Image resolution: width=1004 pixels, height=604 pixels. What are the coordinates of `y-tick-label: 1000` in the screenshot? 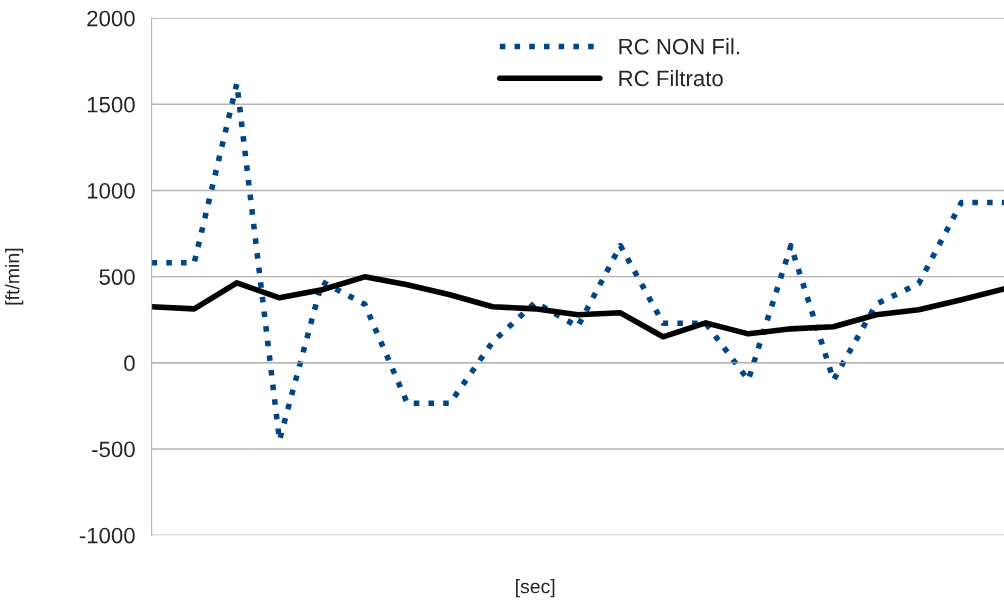 It's located at (111, 191).